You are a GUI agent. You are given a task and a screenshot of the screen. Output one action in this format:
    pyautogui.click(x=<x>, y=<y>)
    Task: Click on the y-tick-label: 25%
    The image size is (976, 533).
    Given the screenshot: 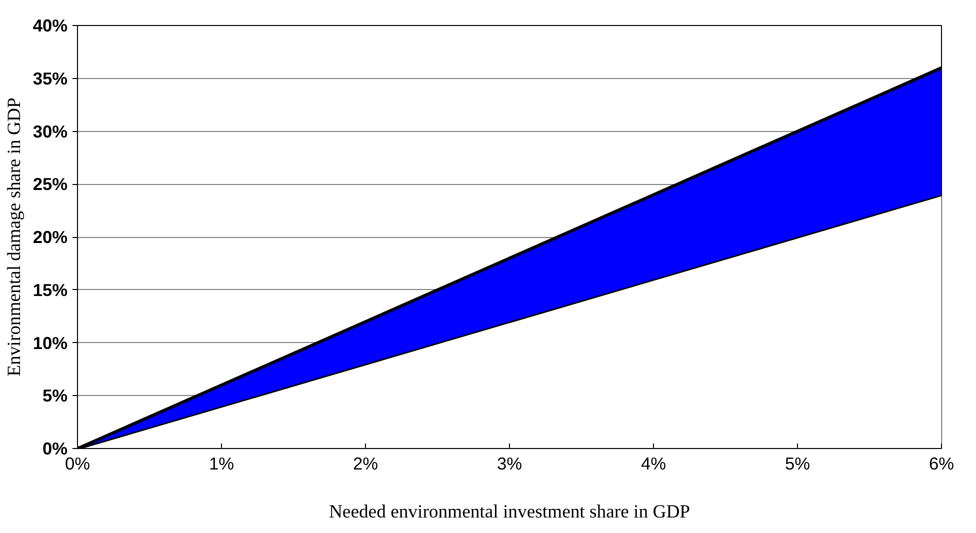 What is the action you would take?
    pyautogui.click(x=50, y=184)
    